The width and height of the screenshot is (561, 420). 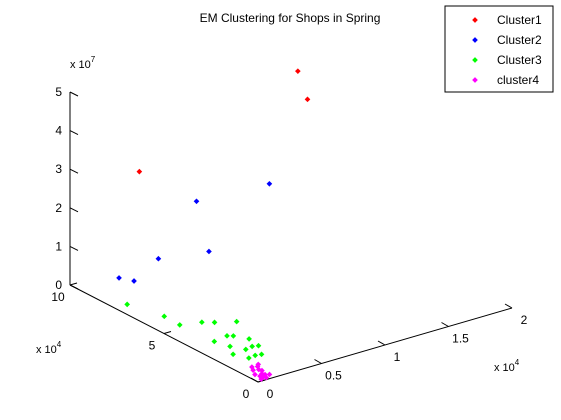 I want to click on x-tick-label: 1, so click(x=397, y=357).